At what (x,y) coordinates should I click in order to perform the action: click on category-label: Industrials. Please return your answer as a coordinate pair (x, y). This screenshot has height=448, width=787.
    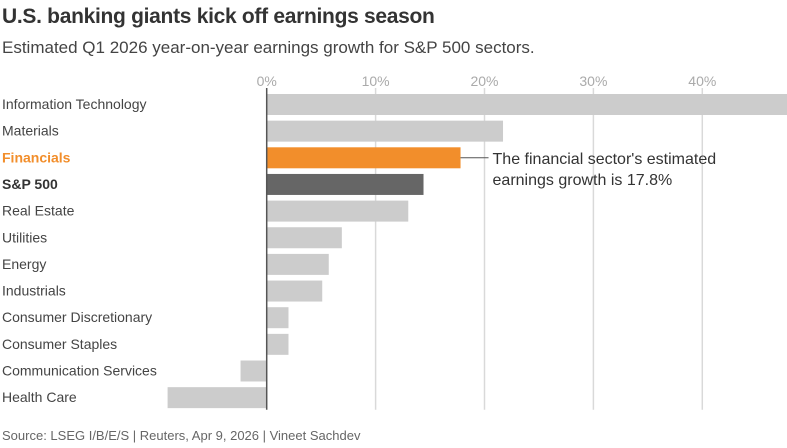
    Looking at the image, I should click on (34, 291).